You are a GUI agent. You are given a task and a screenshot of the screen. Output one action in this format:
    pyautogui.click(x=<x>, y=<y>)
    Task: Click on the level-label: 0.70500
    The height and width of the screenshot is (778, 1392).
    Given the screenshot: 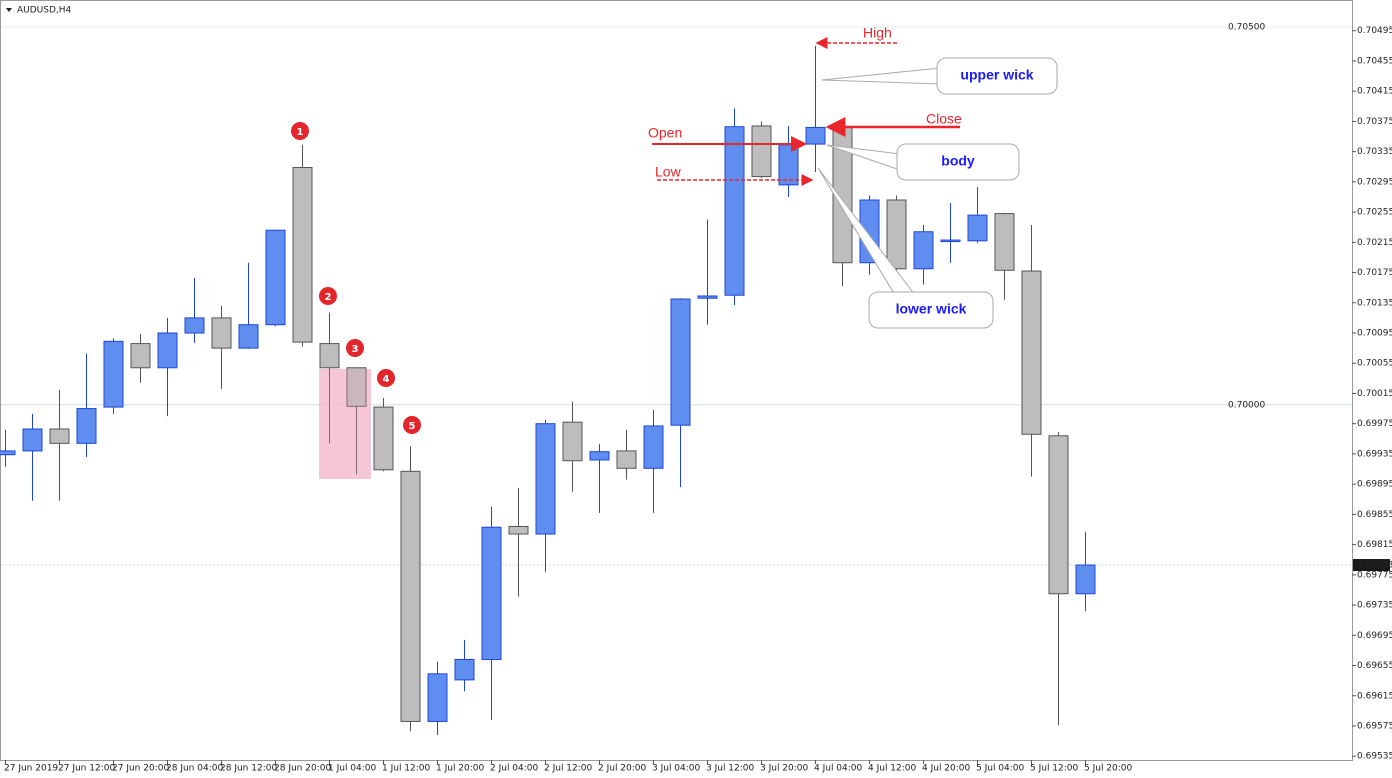 What is the action you would take?
    pyautogui.click(x=1246, y=27)
    